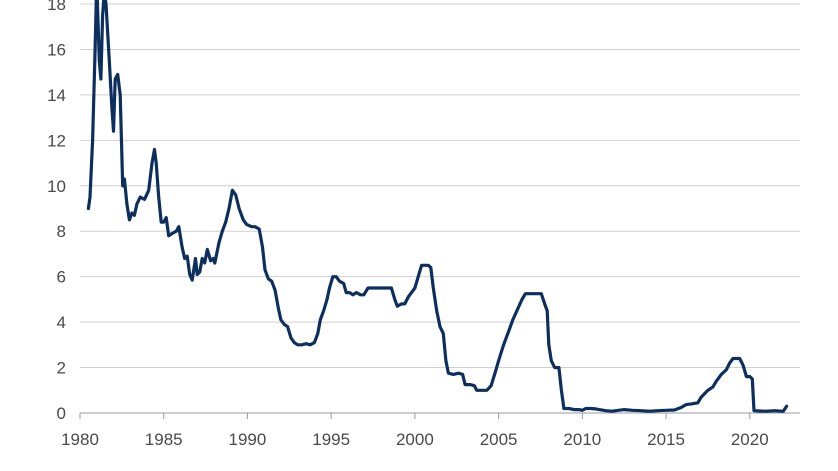 The width and height of the screenshot is (838, 471). What do you see at coordinates (56, 140) in the screenshot?
I see `y-tick-label-12: 12` at bounding box center [56, 140].